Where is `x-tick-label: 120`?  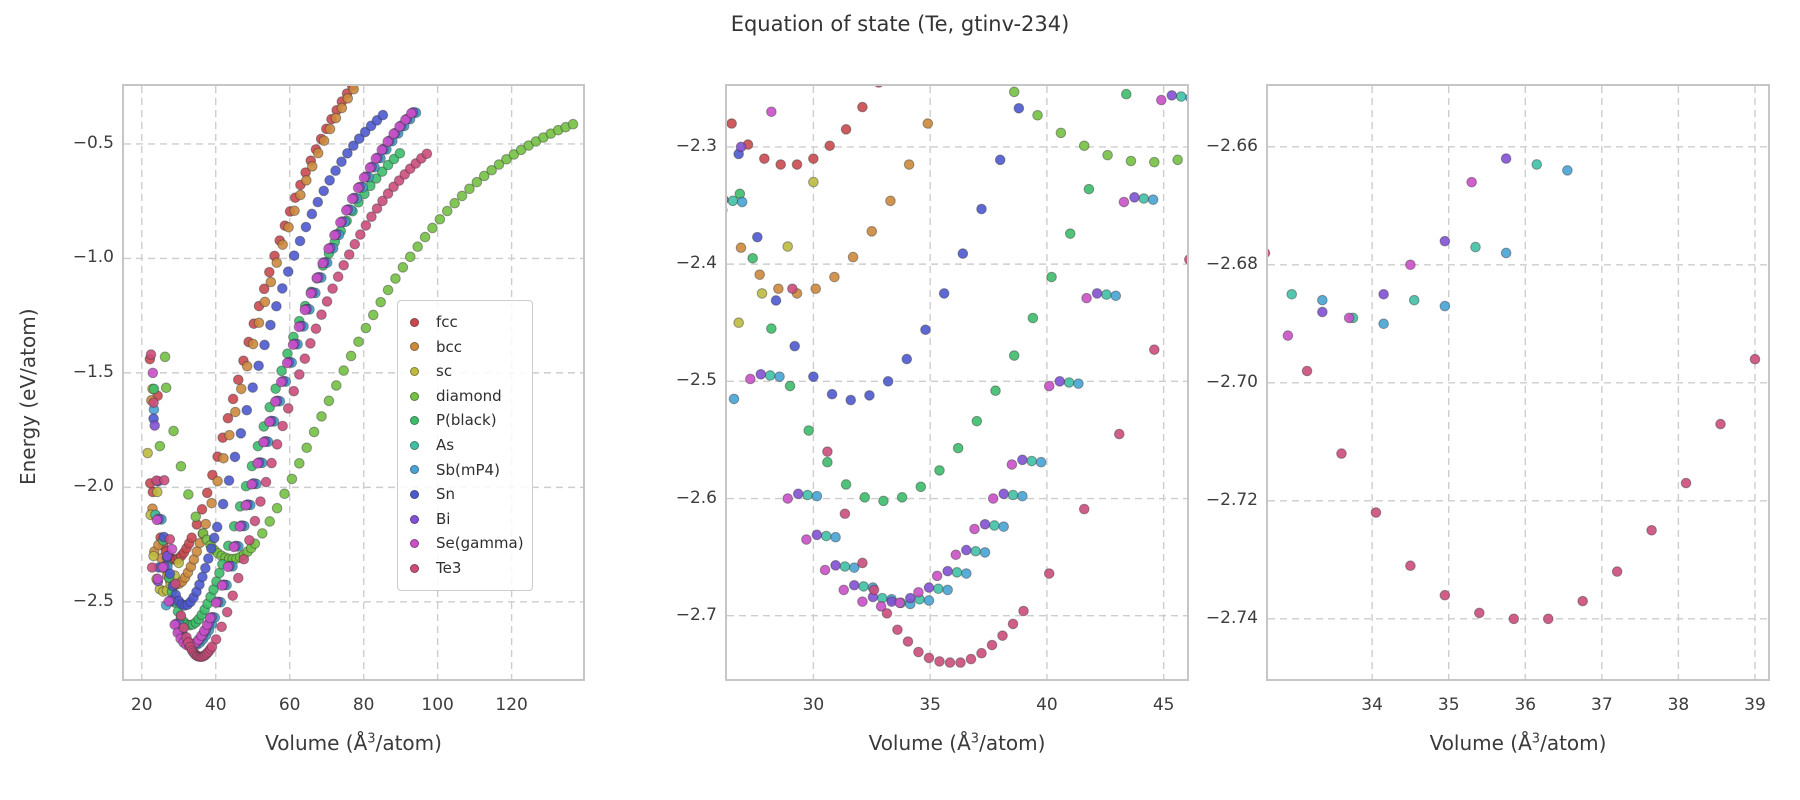
x-tick-label: 120 is located at coordinates (511, 705).